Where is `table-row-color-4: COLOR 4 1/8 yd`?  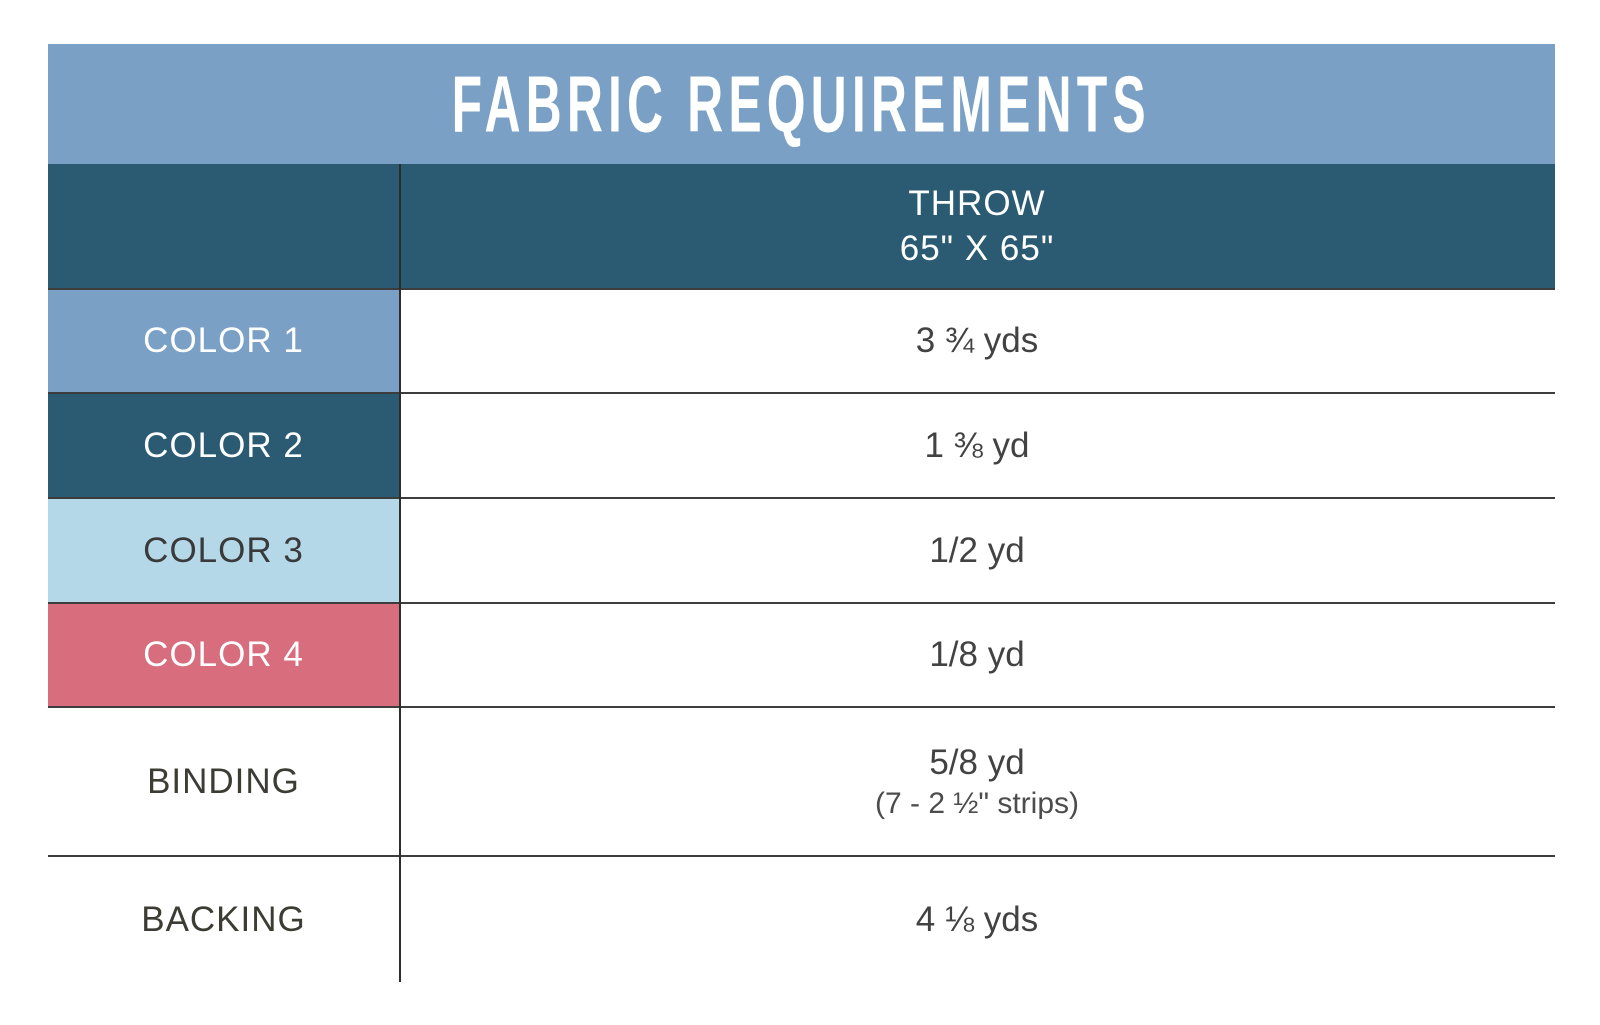 table-row-color-4: COLOR 4 1/8 yd is located at coordinates (801, 654).